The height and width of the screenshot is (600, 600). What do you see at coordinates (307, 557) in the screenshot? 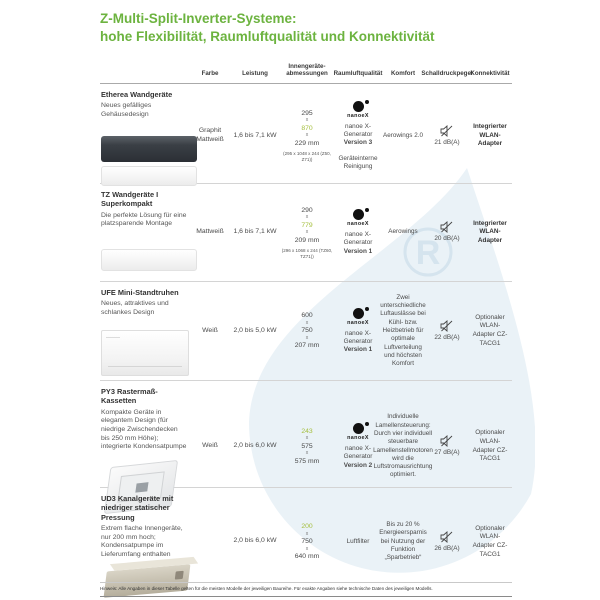
I see `dim-depth: 640 mm` at bounding box center [307, 557].